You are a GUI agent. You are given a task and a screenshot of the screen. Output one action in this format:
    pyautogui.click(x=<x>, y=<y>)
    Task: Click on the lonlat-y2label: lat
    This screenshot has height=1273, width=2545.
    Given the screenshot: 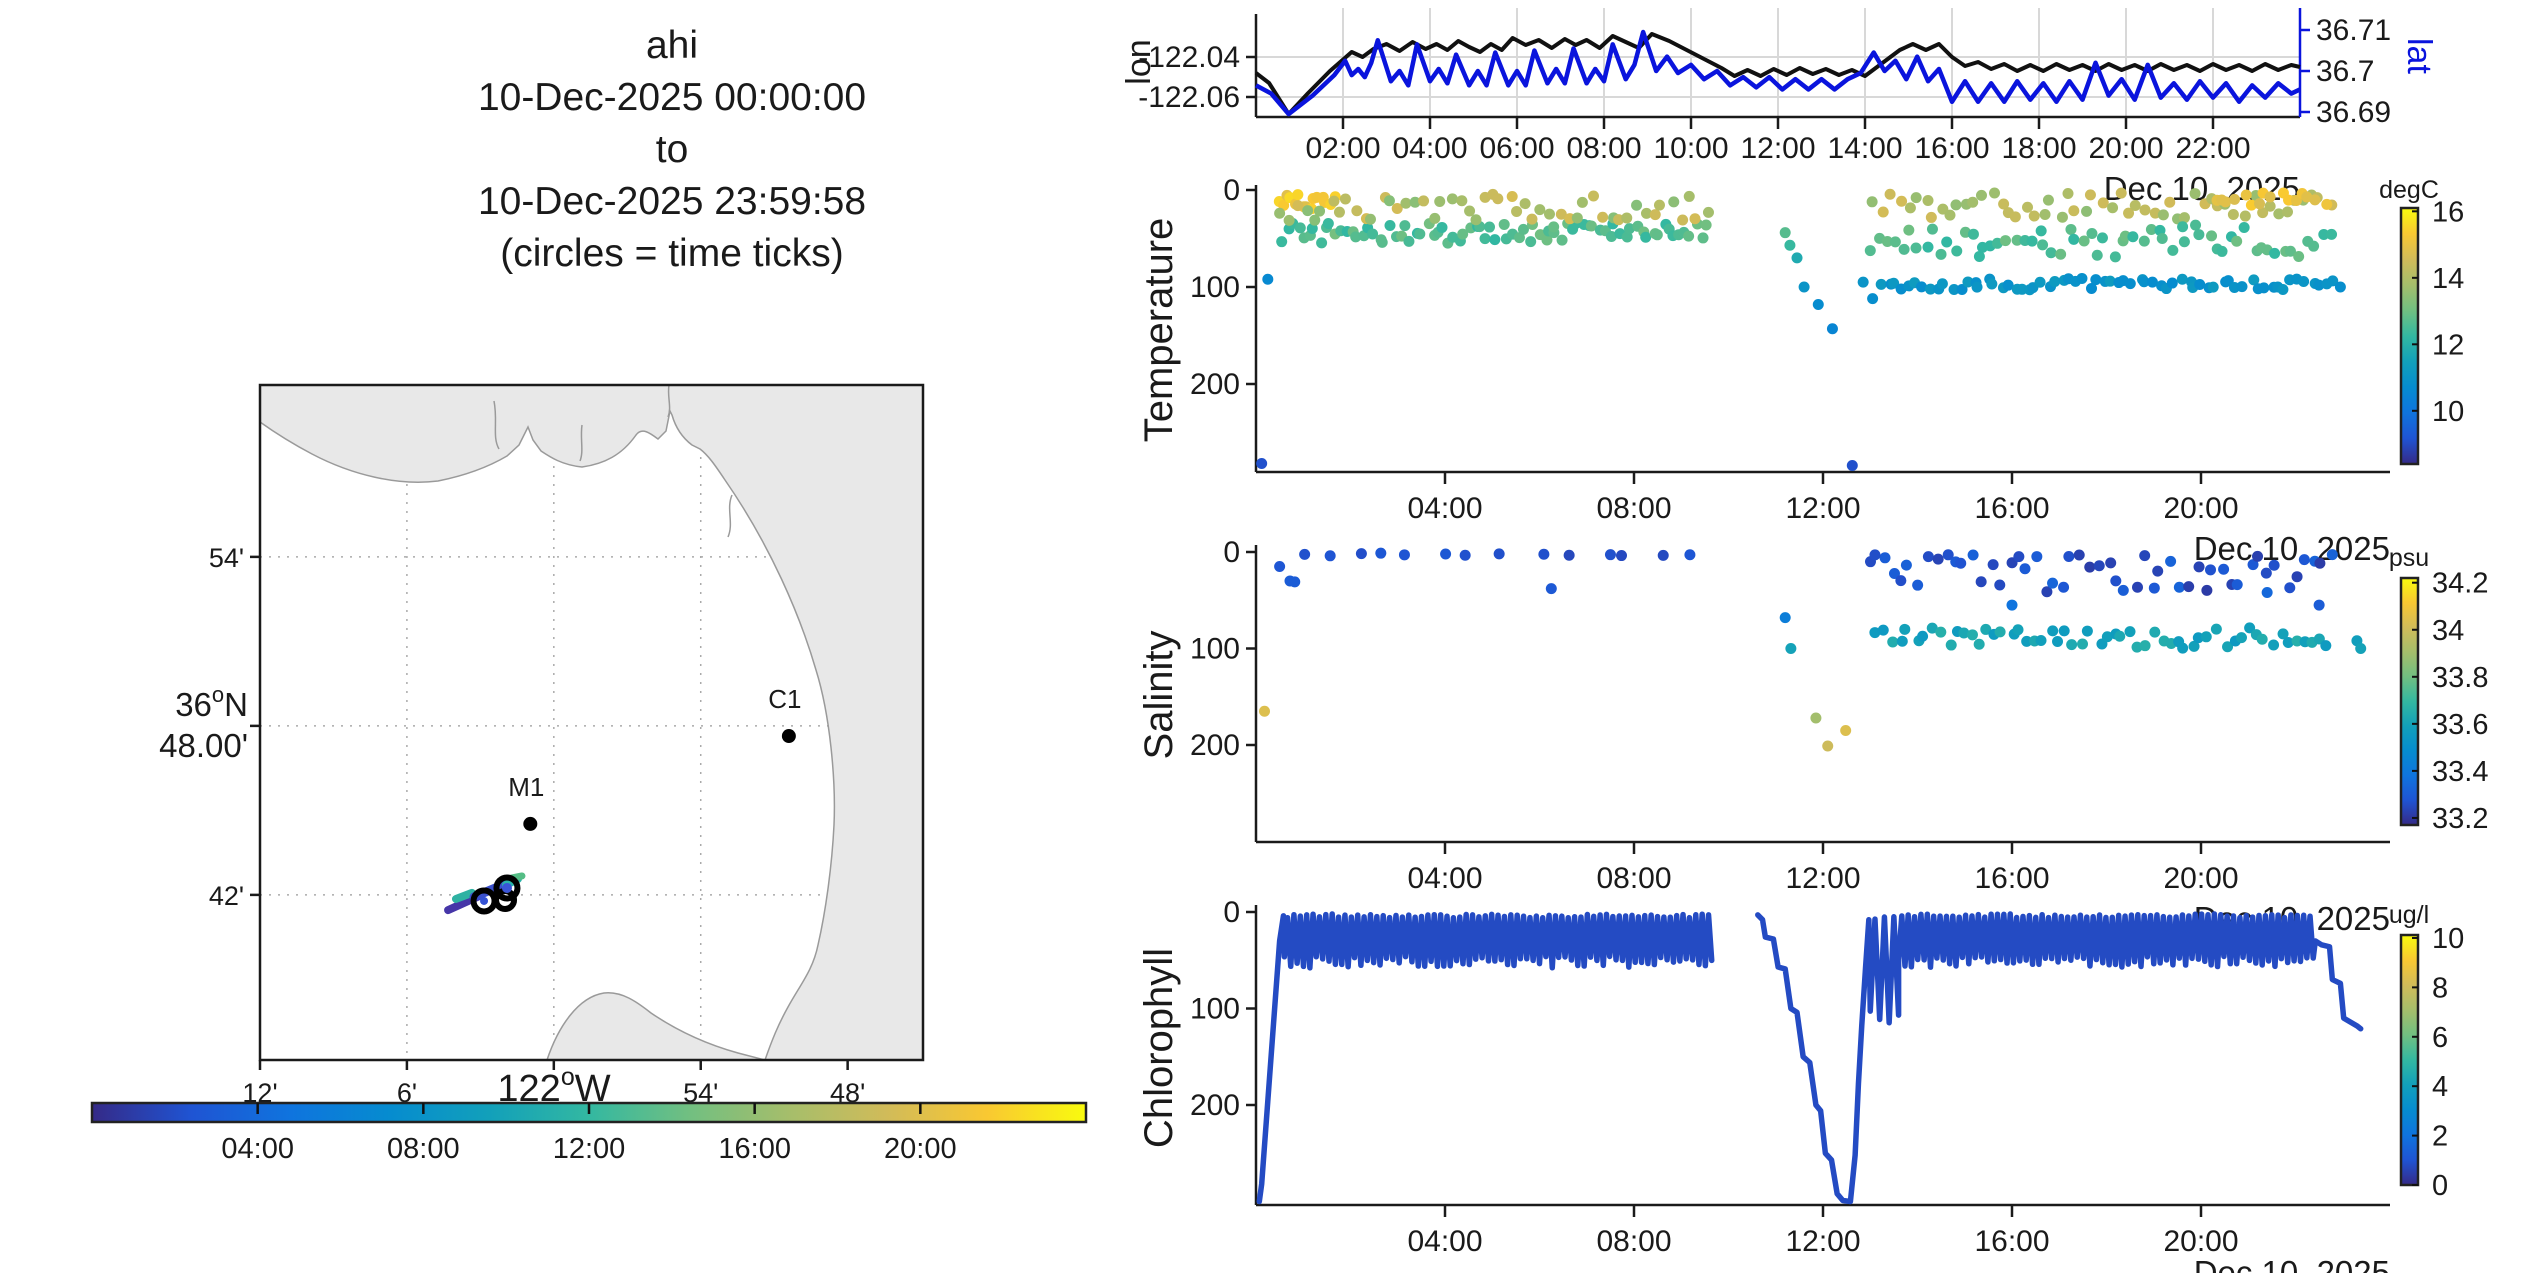 What is the action you would take?
    pyautogui.click(x=2419, y=56)
    